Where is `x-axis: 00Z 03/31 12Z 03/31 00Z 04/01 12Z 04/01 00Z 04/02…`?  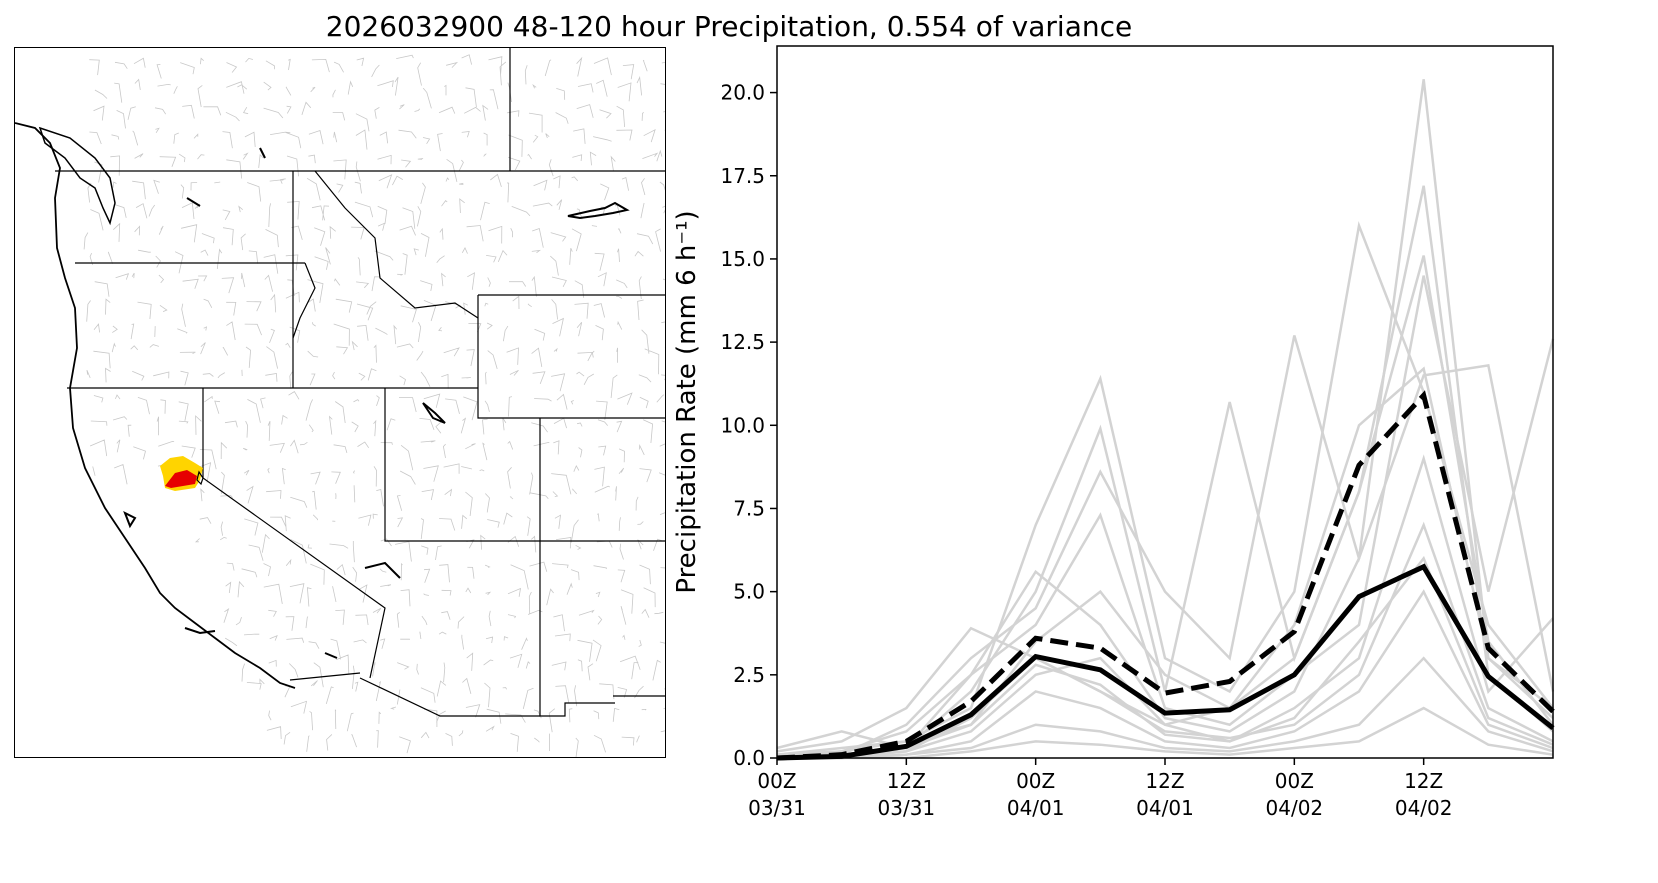
x-axis: 00Z 03/31 12Z 03/31 00Z 04/01 12Z 04/01 00Z 04/02… is located at coordinates (1100, 789).